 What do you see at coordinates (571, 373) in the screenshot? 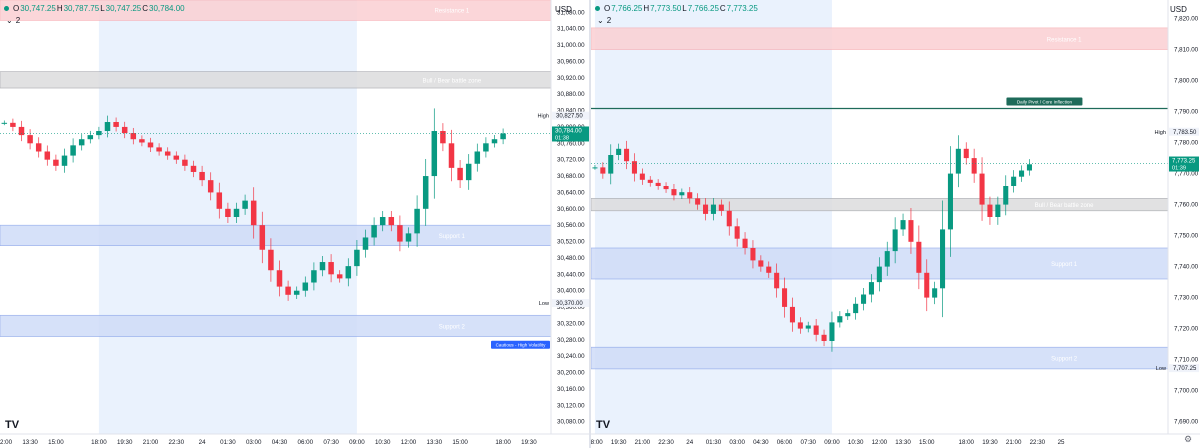
I see `price-tick-label: 30,200.00` at bounding box center [571, 373].